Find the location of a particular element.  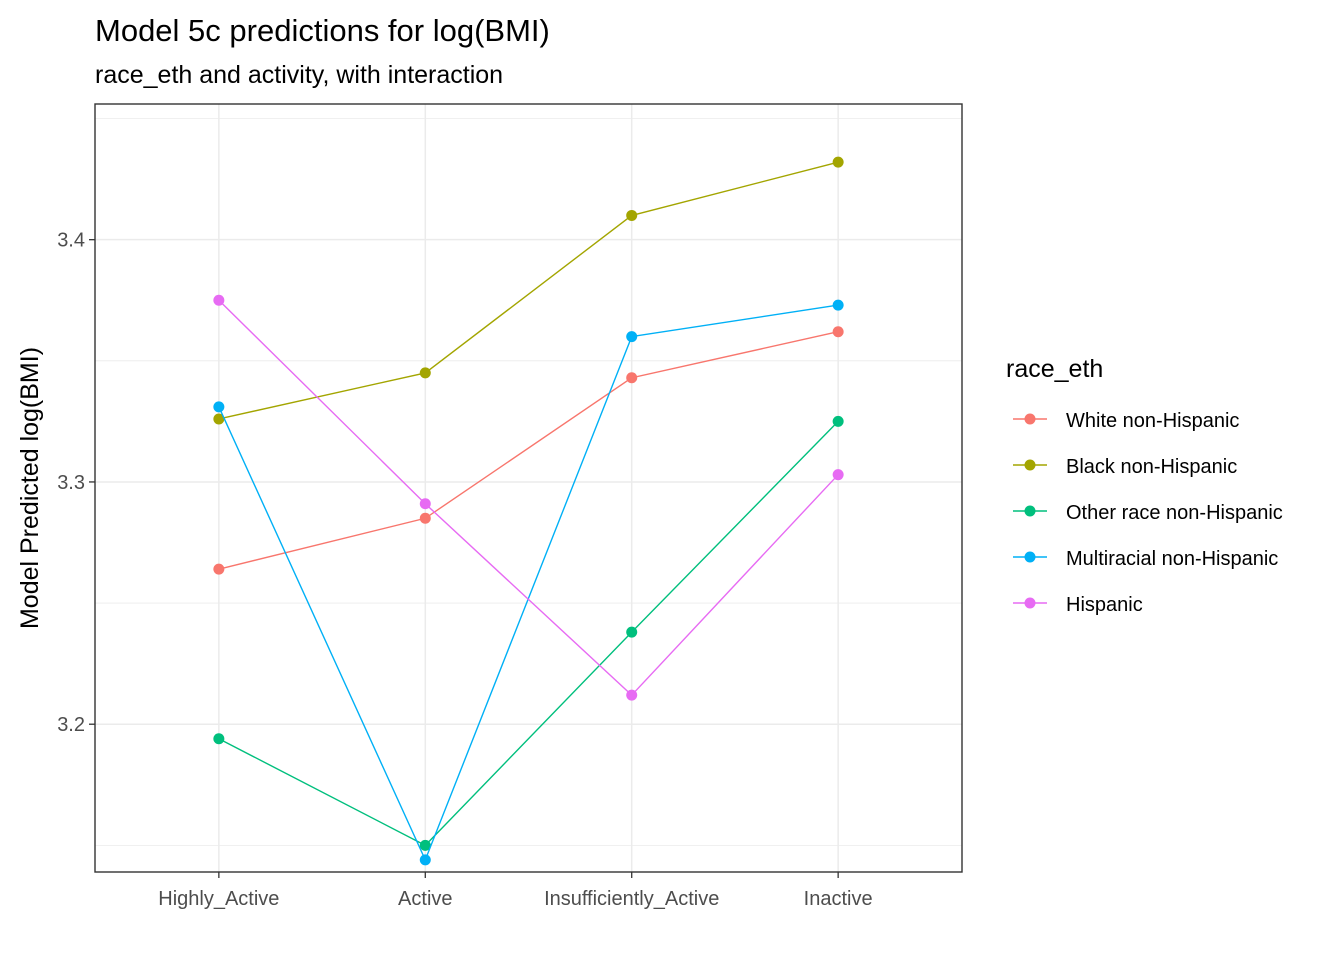

y-tick-label: 3.4 is located at coordinates (71, 241).